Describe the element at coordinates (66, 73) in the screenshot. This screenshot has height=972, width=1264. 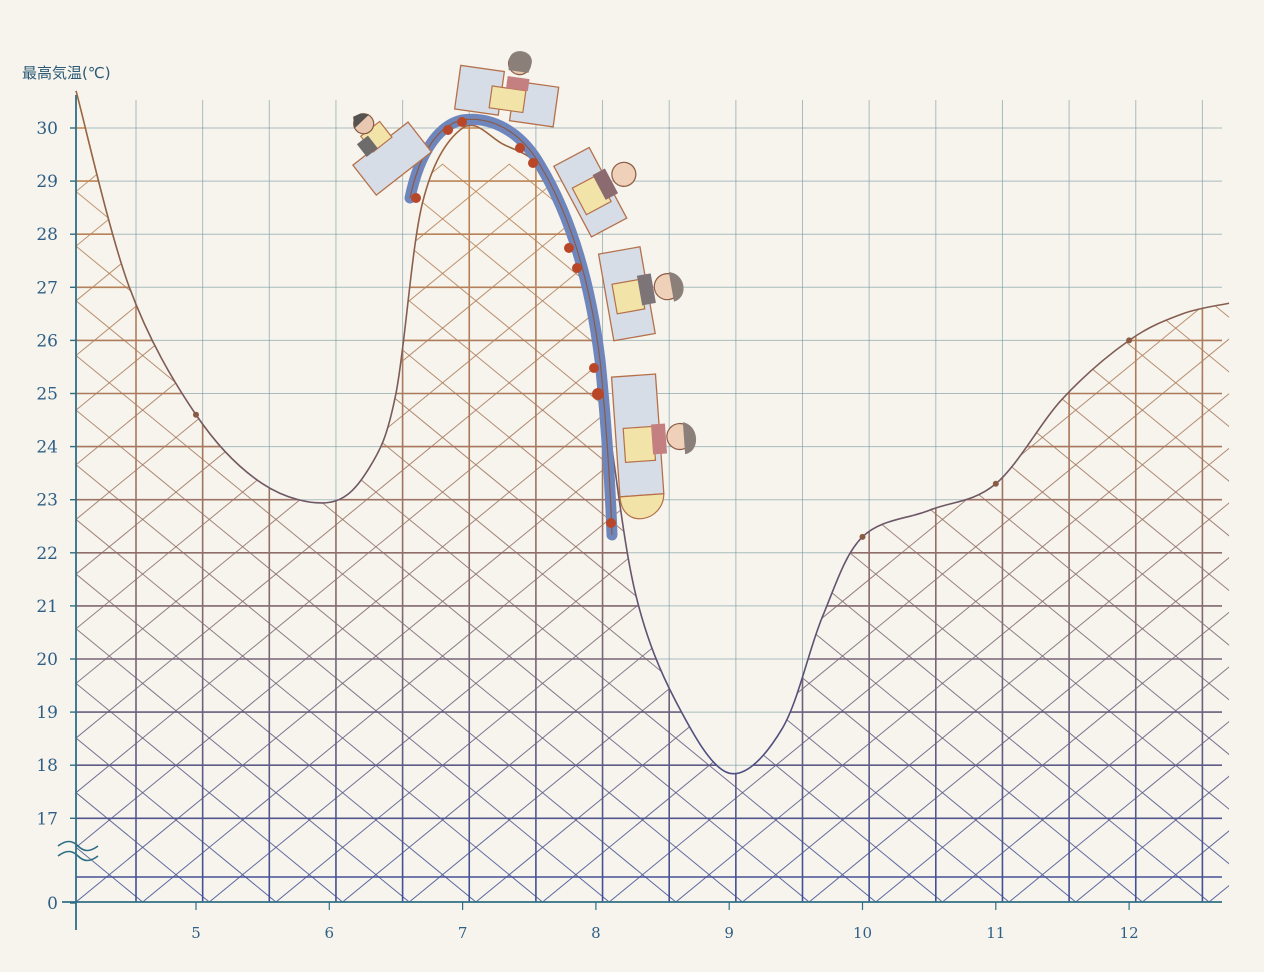
I see `y-axis-title: 最高気温(℃)` at that location.